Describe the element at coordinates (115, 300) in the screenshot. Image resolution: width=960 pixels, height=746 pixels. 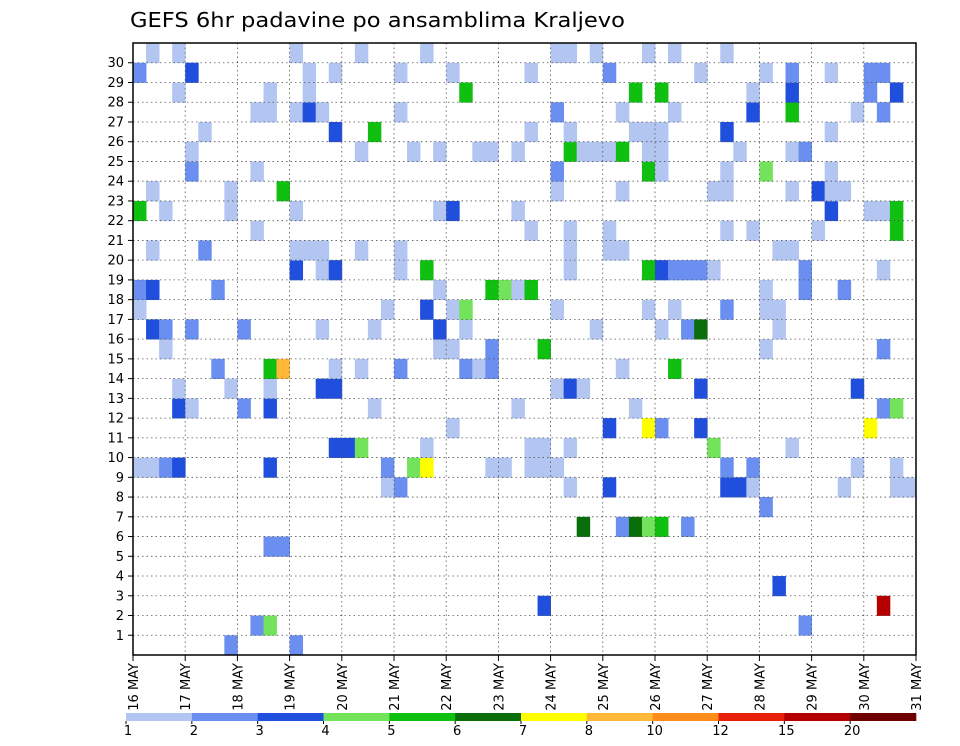
I see `y-tick-label: 18` at that location.